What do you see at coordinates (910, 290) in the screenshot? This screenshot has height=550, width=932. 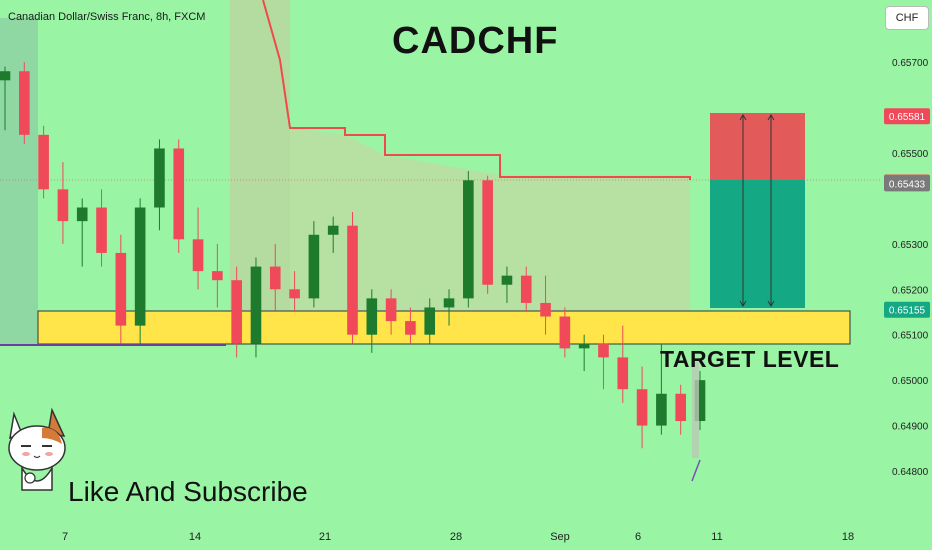 I see `price-tick-label: 0.65200` at bounding box center [910, 290].